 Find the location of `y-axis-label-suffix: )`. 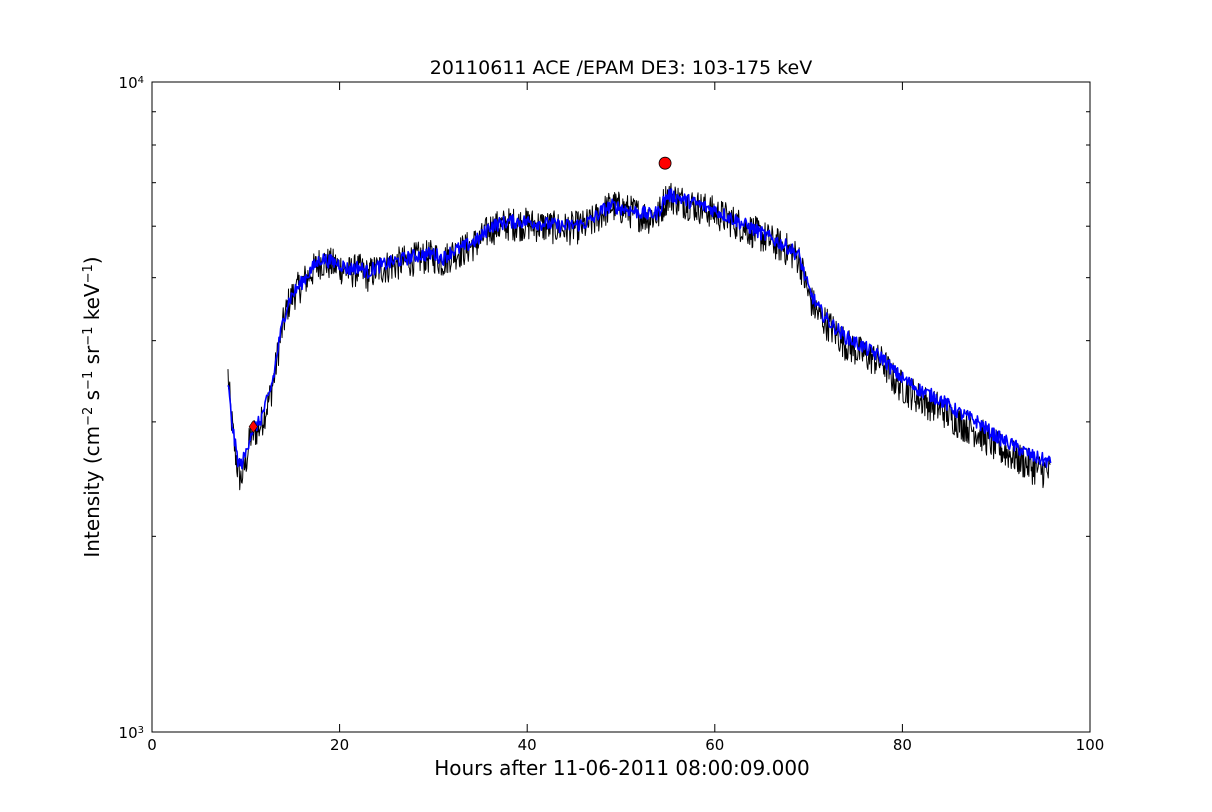

y-axis-label-suffix: ) is located at coordinates (92, 260).